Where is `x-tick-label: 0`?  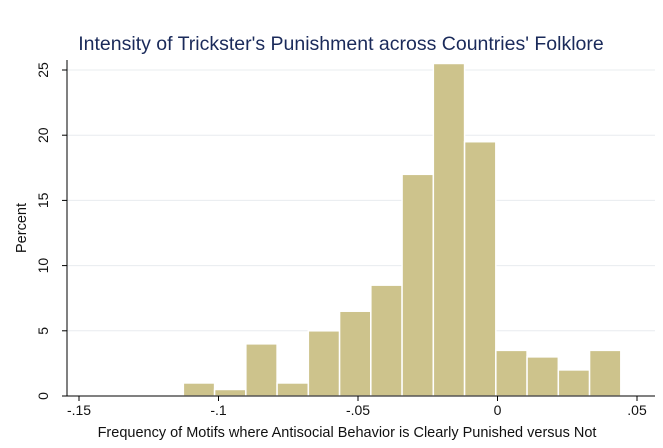 x-tick-label: 0 is located at coordinates (498, 410).